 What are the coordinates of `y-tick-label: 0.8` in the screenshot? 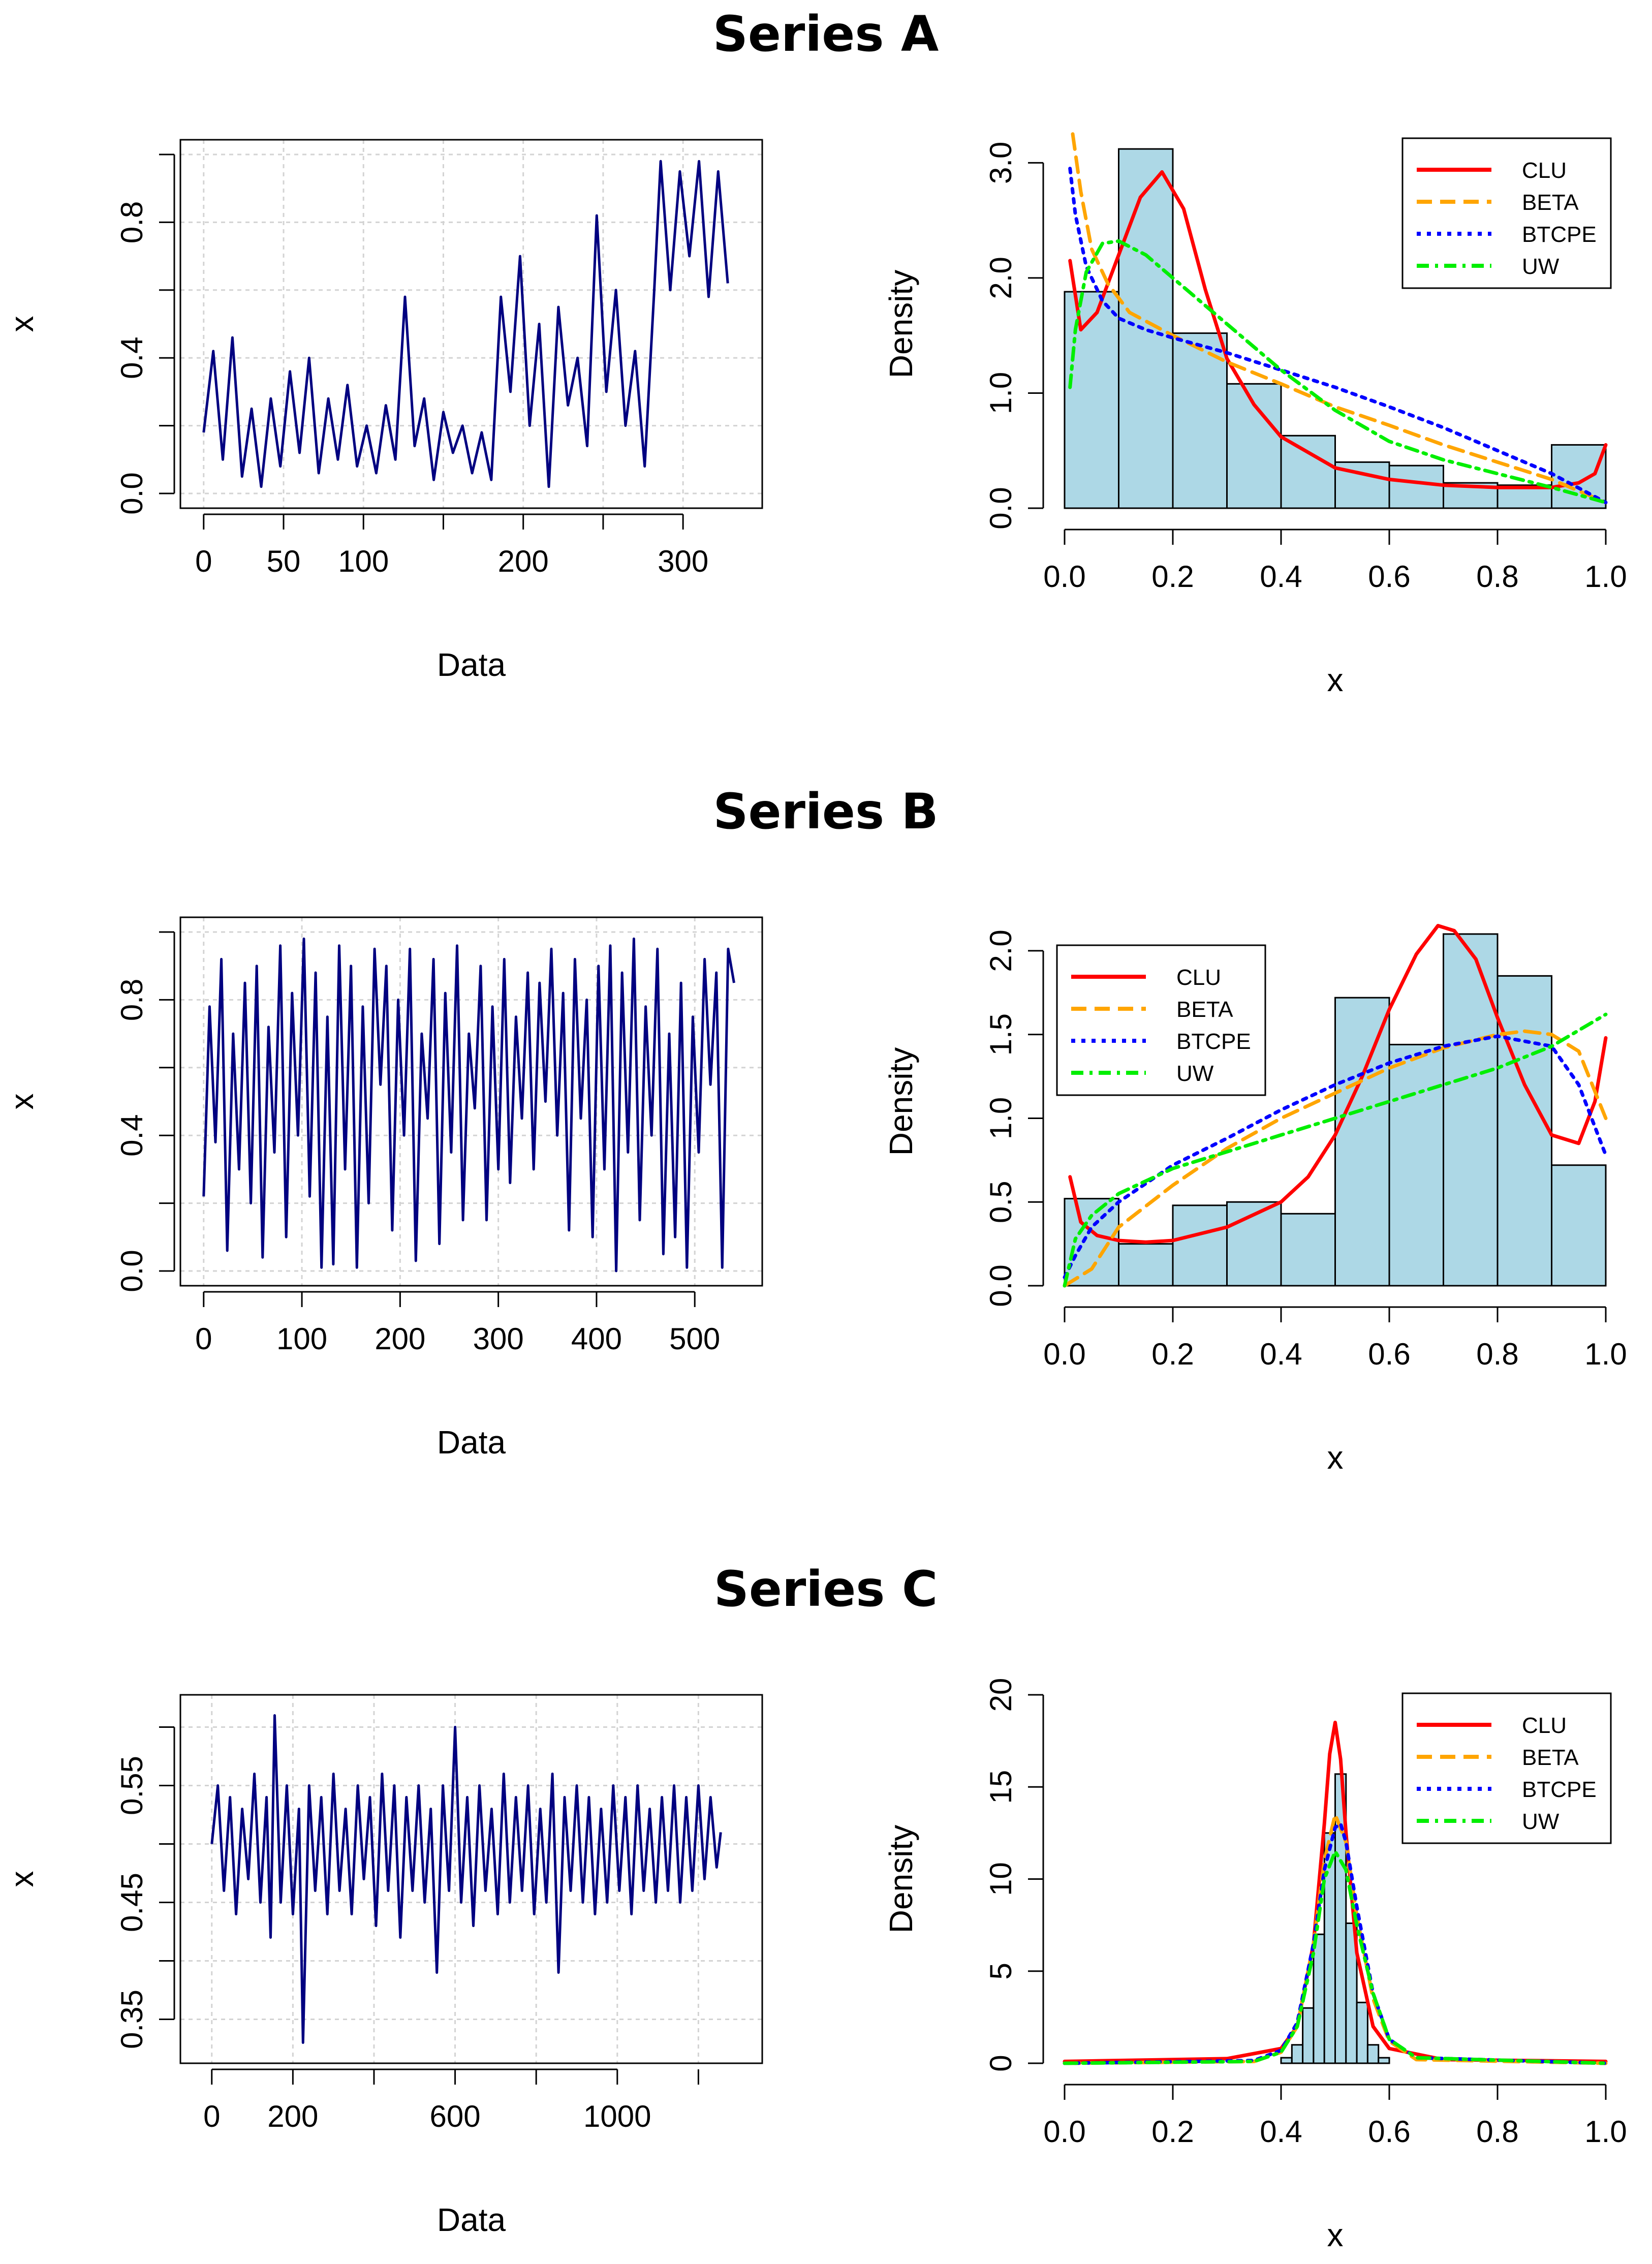 It's located at (132, 222).